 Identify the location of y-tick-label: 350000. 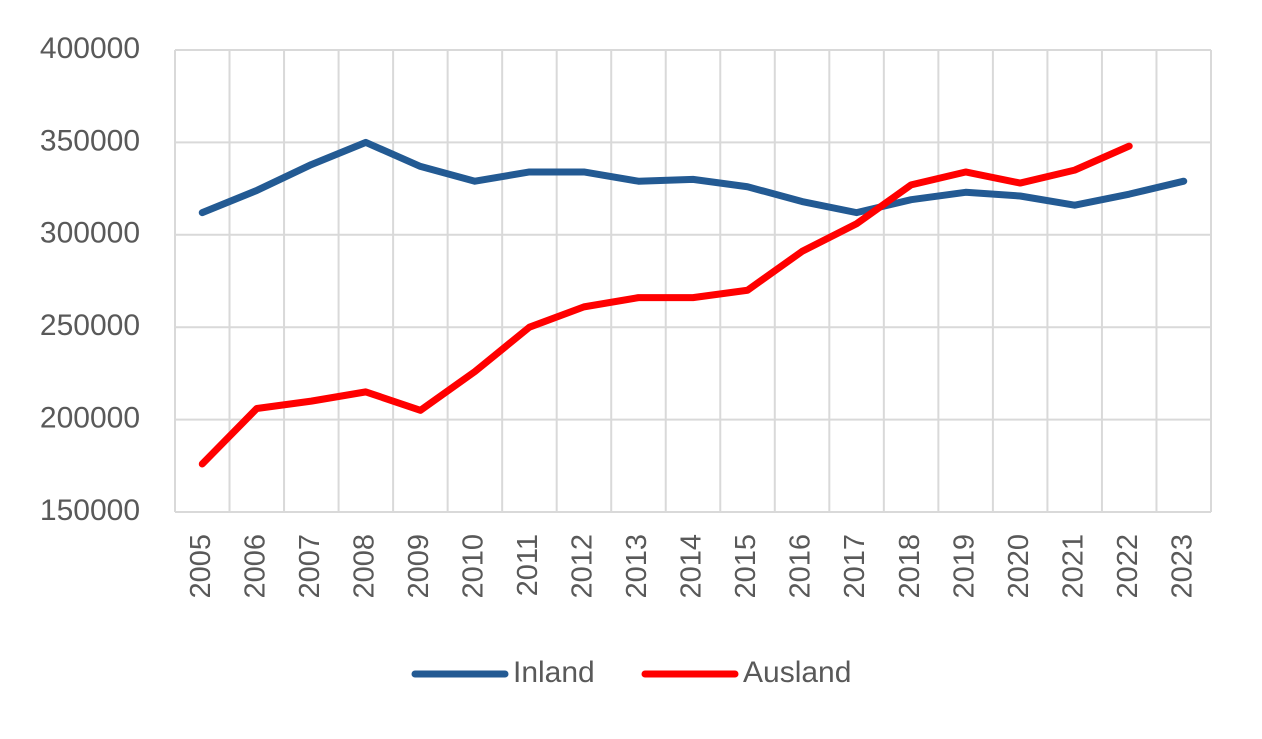
(90, 140).